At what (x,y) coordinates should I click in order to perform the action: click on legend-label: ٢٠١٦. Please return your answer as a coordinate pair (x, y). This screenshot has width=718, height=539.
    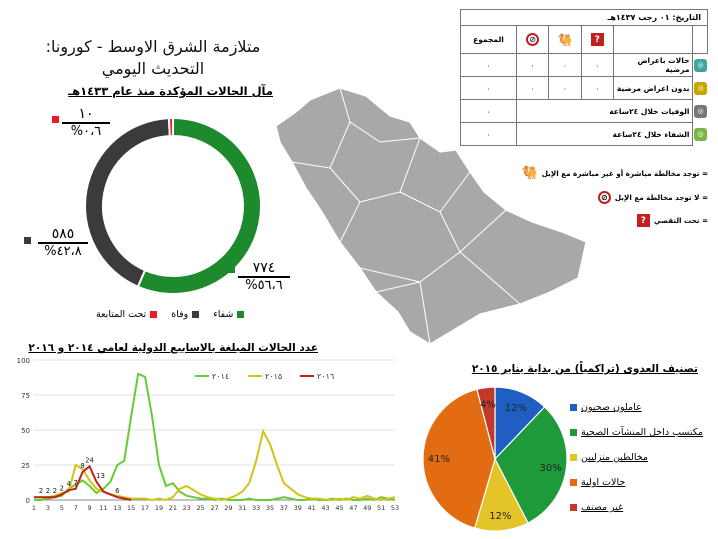
    Looking at the image, I should click on (325, 376).